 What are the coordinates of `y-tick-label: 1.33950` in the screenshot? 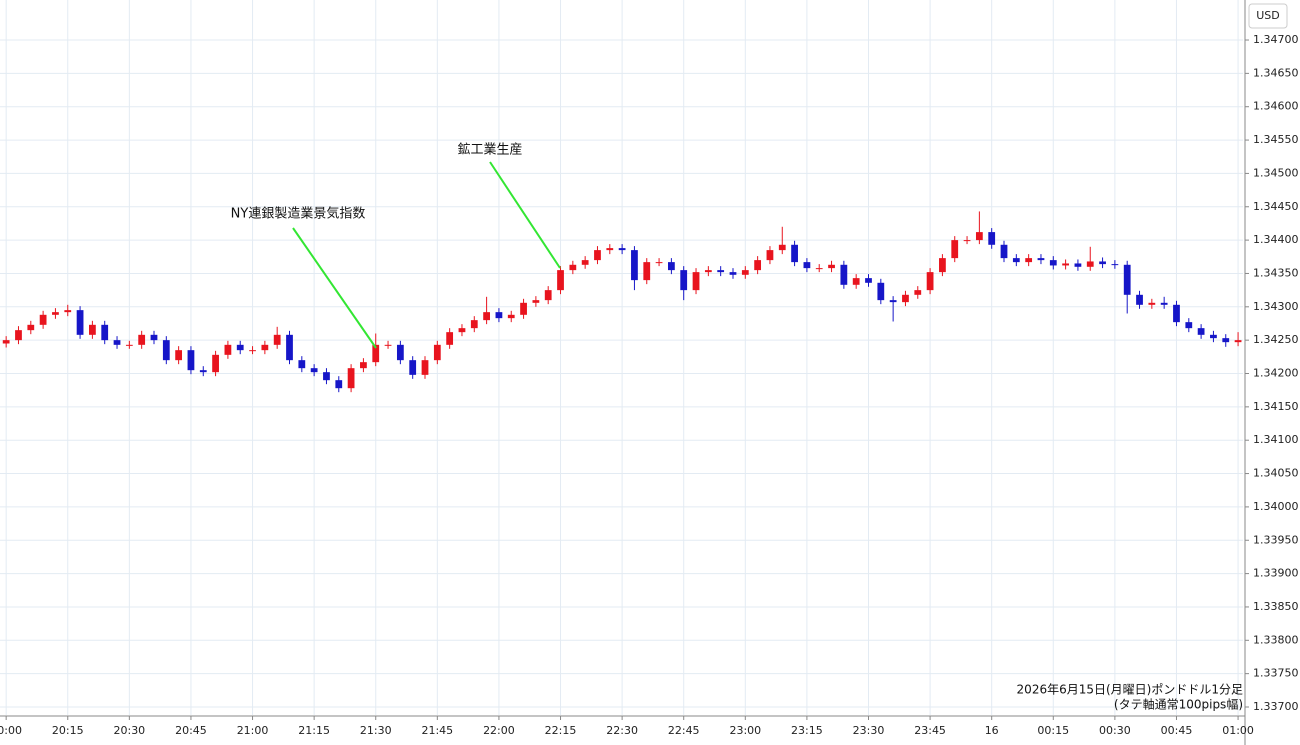 It's located at (1276, 539).